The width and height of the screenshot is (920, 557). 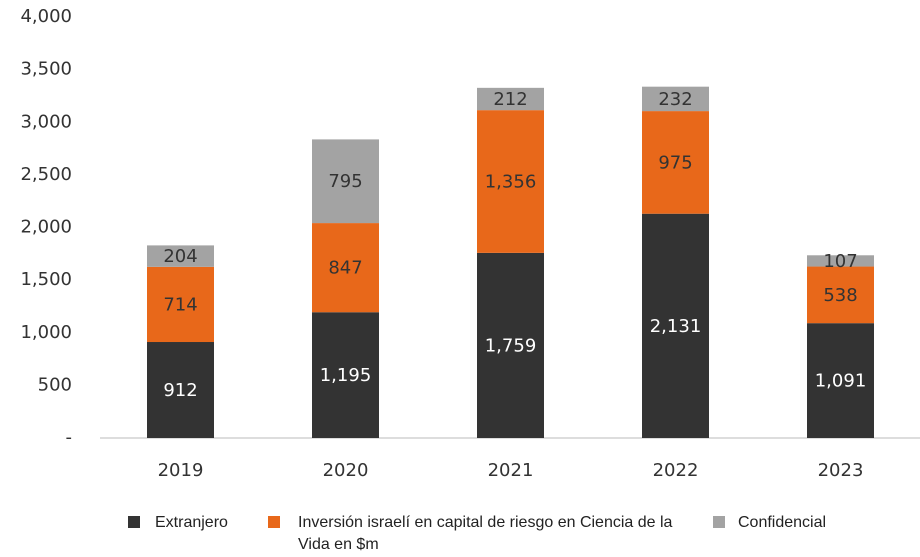 What do you see at coordinates (46, 279) in the screenshot?
I see `y-tick-label: 1,500` at bounding box center [46, 279].